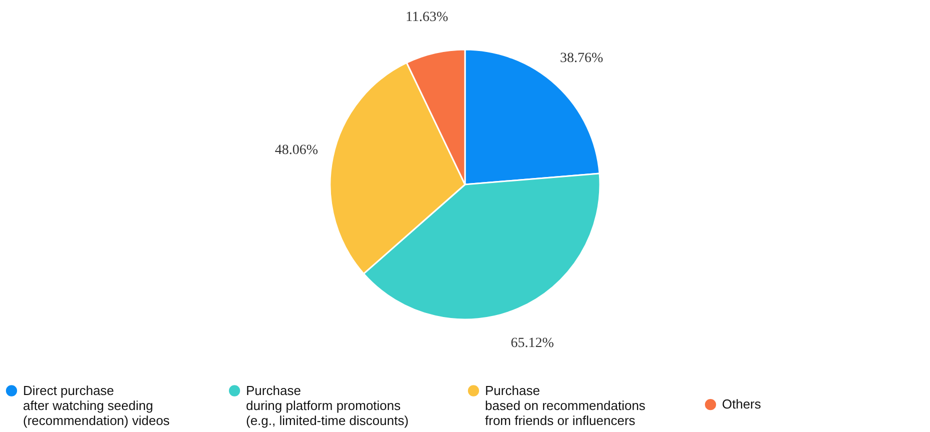 The width and height of the screenshot is (930, 432). What do you see at coordinates (532, 343) in the screenshot?
I see `data-label: 65.12%` at bounding box center [532, 343].